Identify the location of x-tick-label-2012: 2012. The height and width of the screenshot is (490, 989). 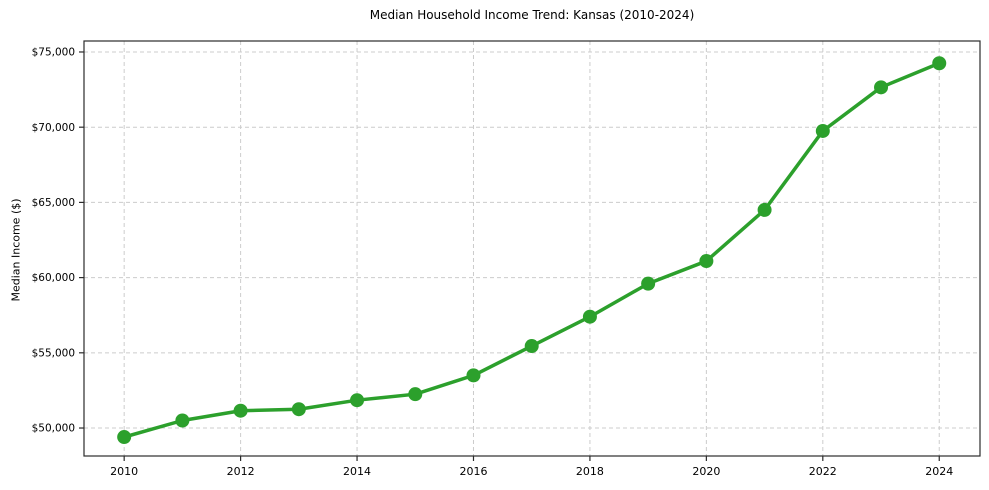
(241, 471).